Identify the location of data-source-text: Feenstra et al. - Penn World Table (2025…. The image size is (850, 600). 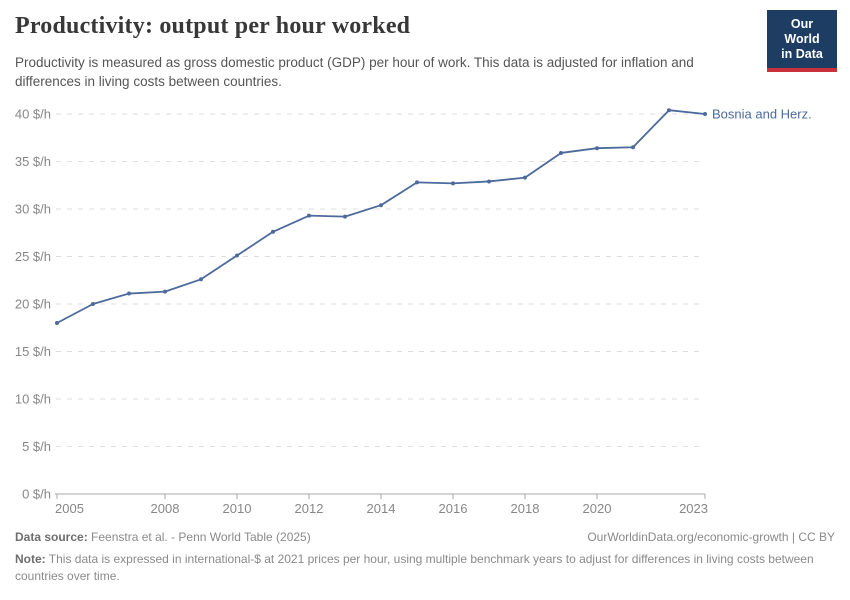
(199, 537).